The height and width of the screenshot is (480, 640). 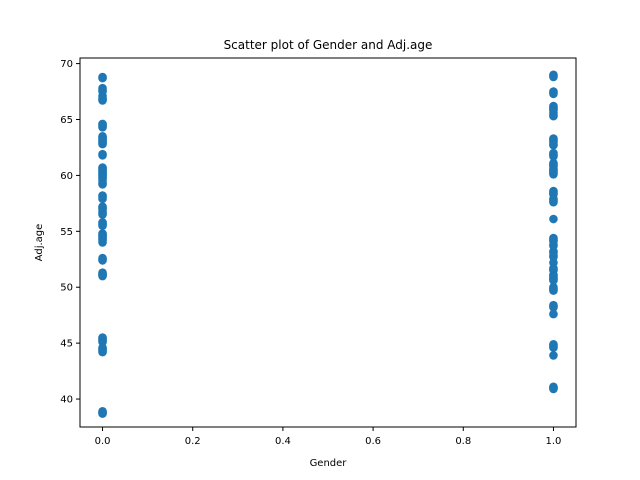 What do you see at coordinates (329, 463) in the screenshot?
I see `x-axis-label: Gender` at bounding box center [329, 463].